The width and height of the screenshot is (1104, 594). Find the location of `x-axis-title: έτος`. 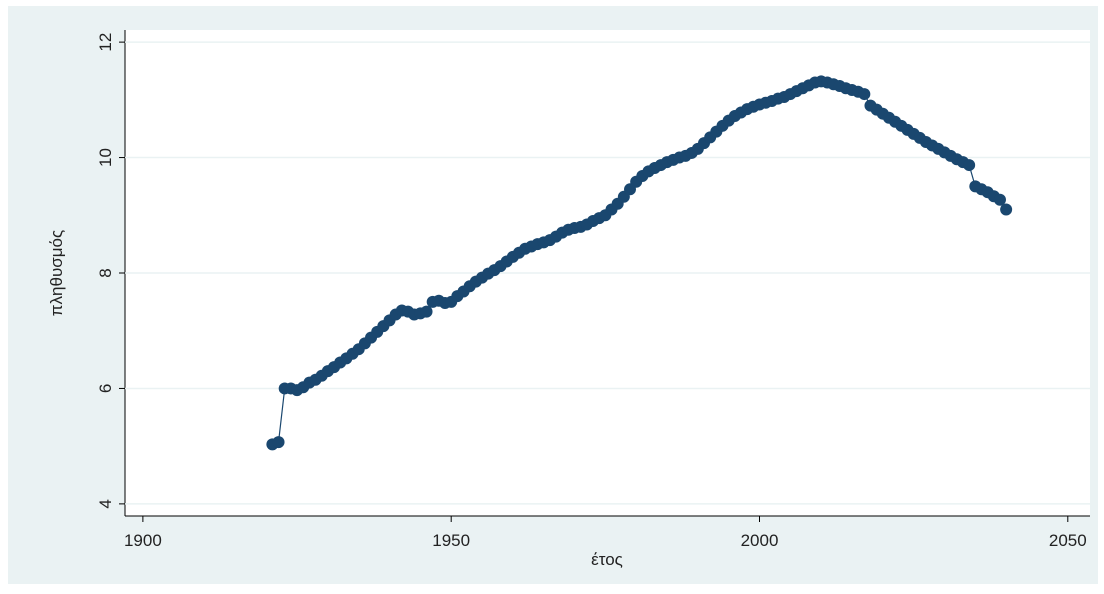

x-axis-title: έτος is located at coordinates (607, 559).